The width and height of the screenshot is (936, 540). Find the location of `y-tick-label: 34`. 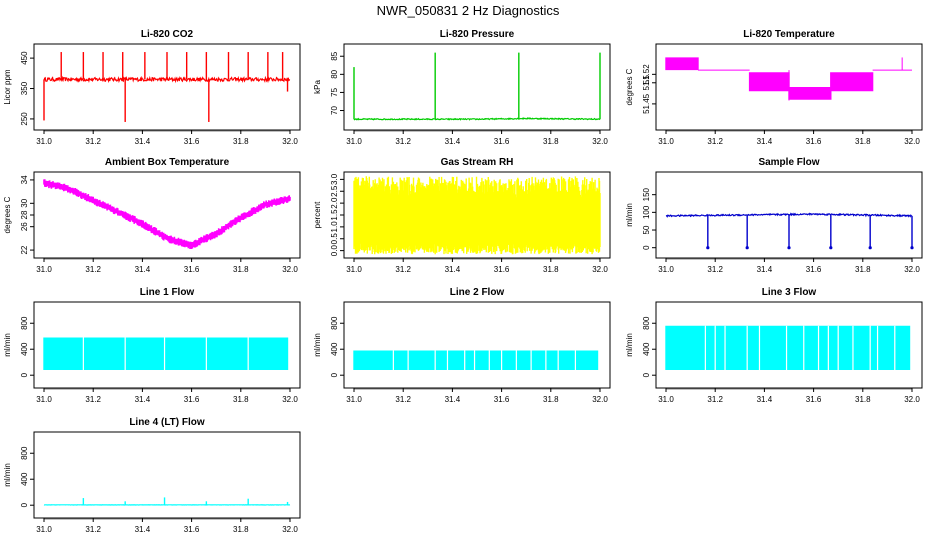

y-tick-label: 34 is located at coordinates (24, 179).